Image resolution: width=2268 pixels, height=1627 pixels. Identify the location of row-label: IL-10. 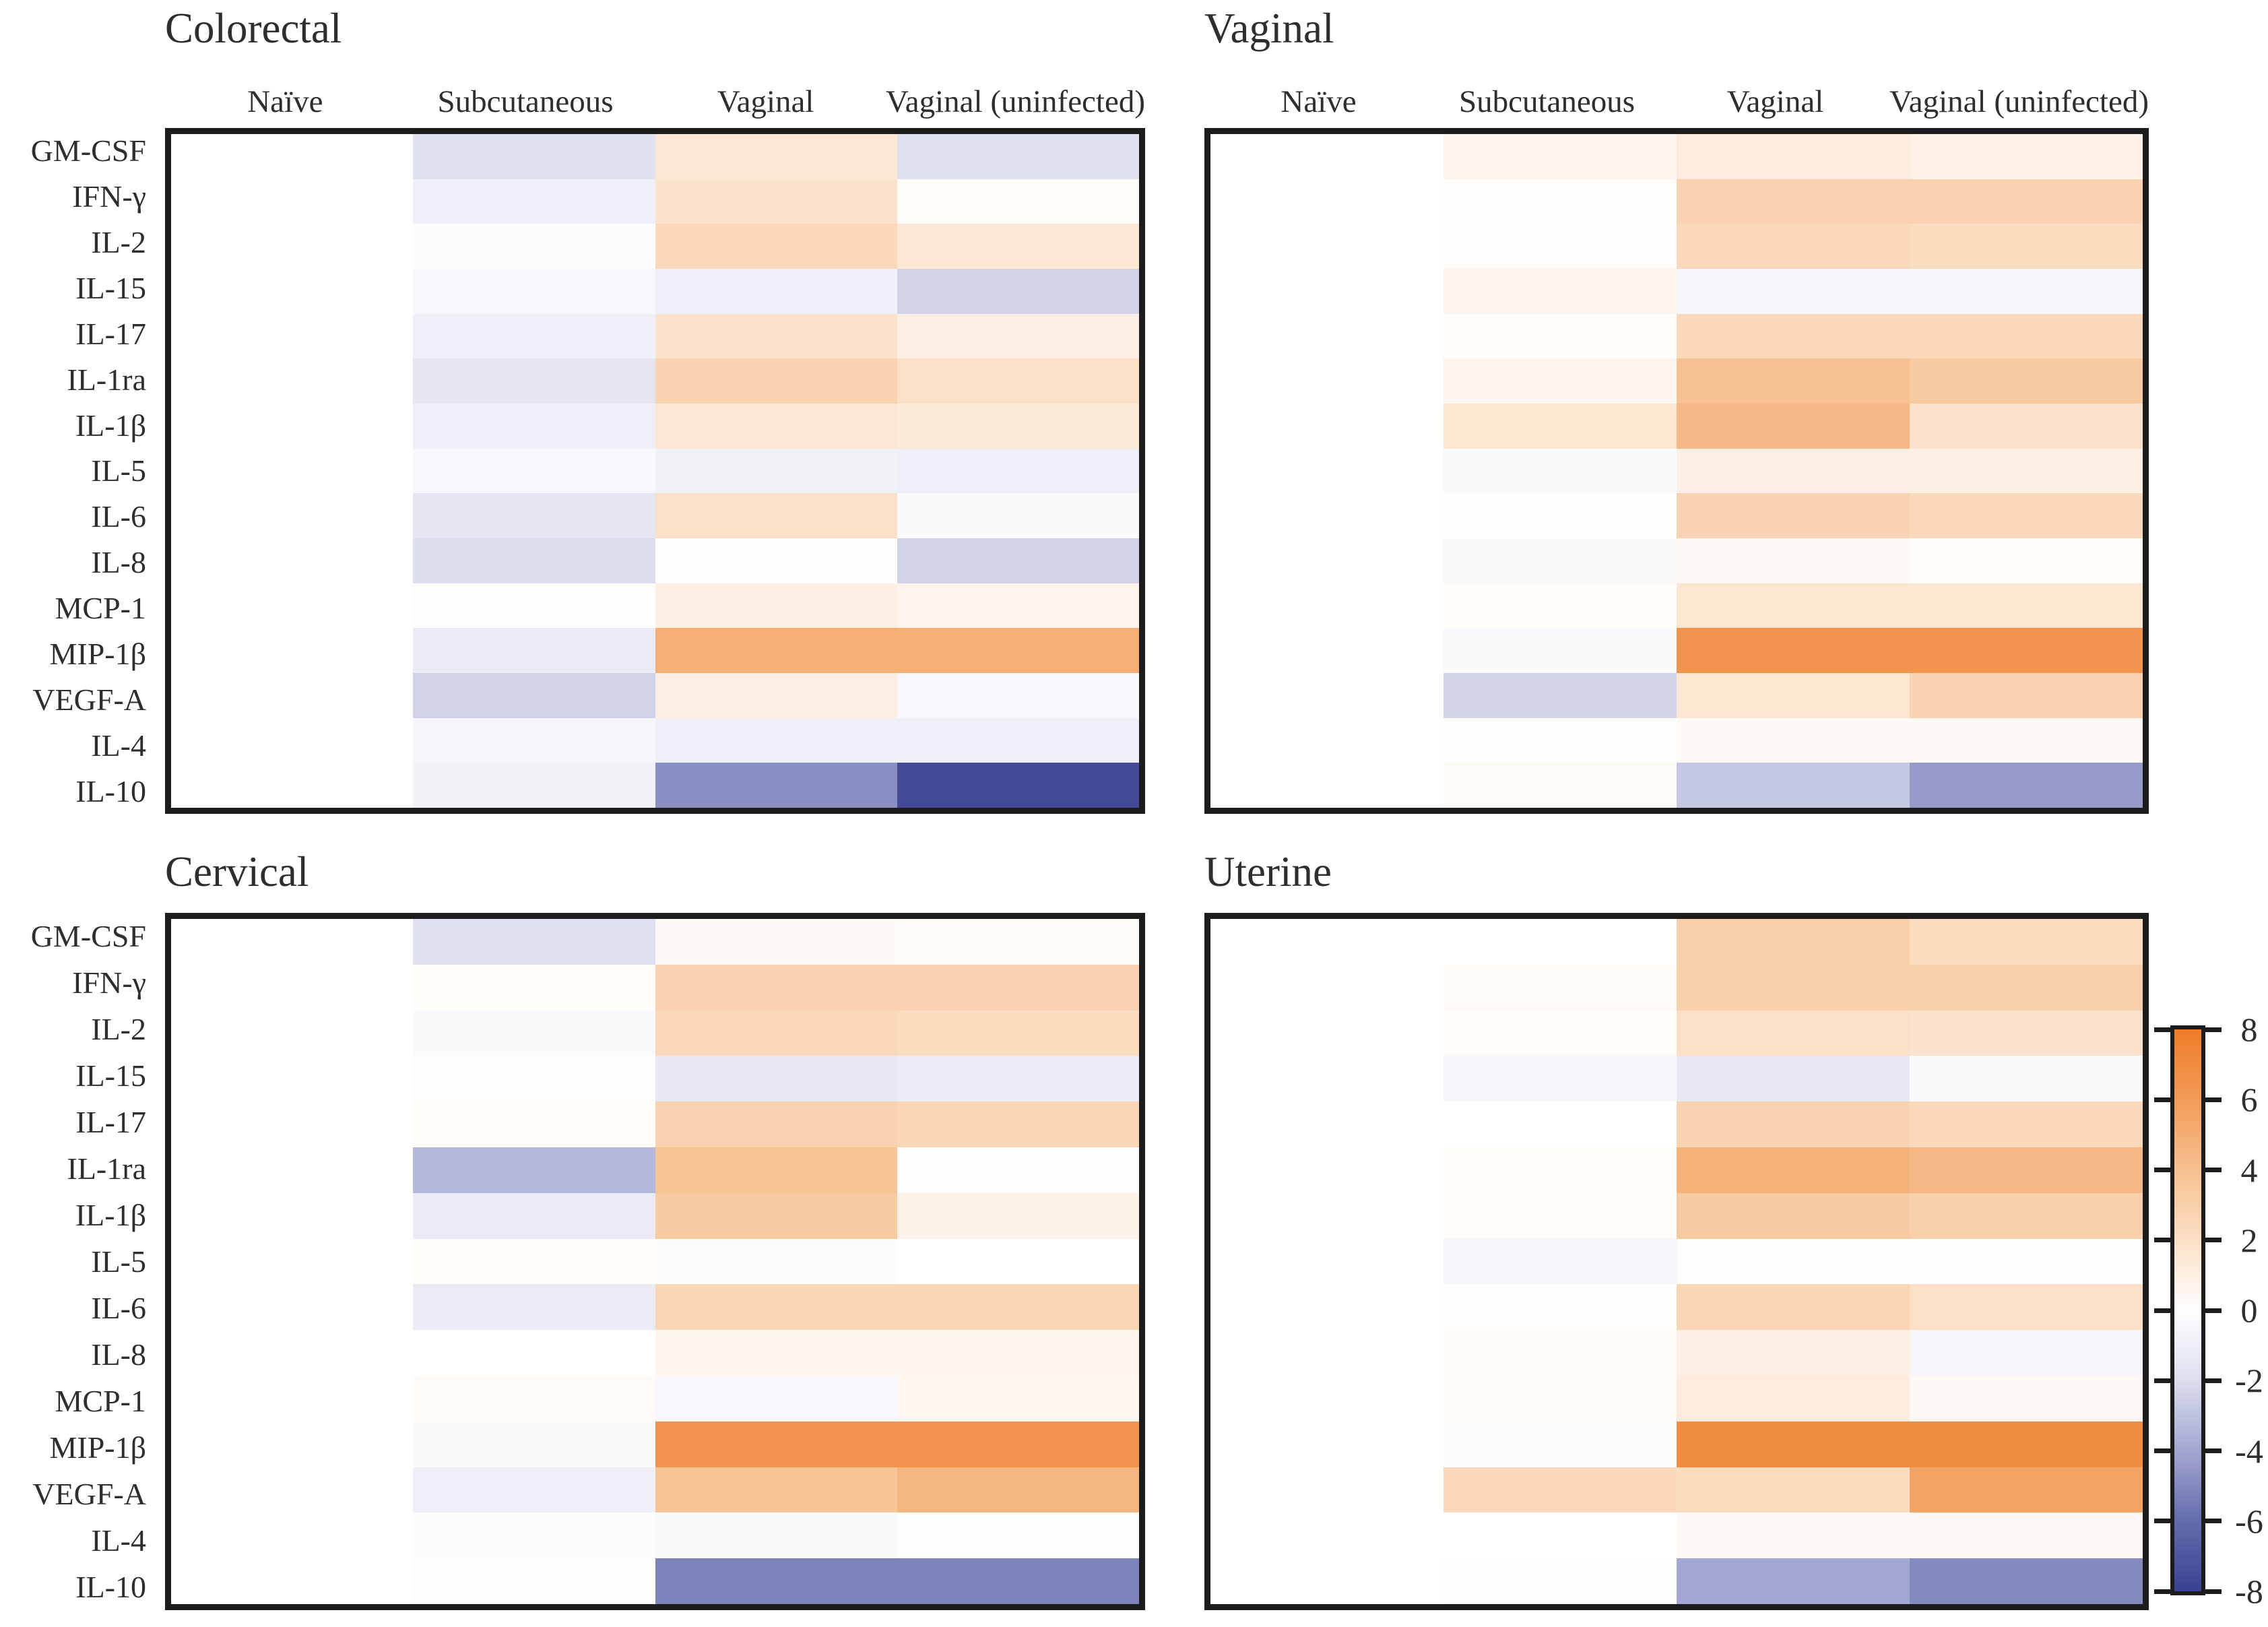
(110, 790).